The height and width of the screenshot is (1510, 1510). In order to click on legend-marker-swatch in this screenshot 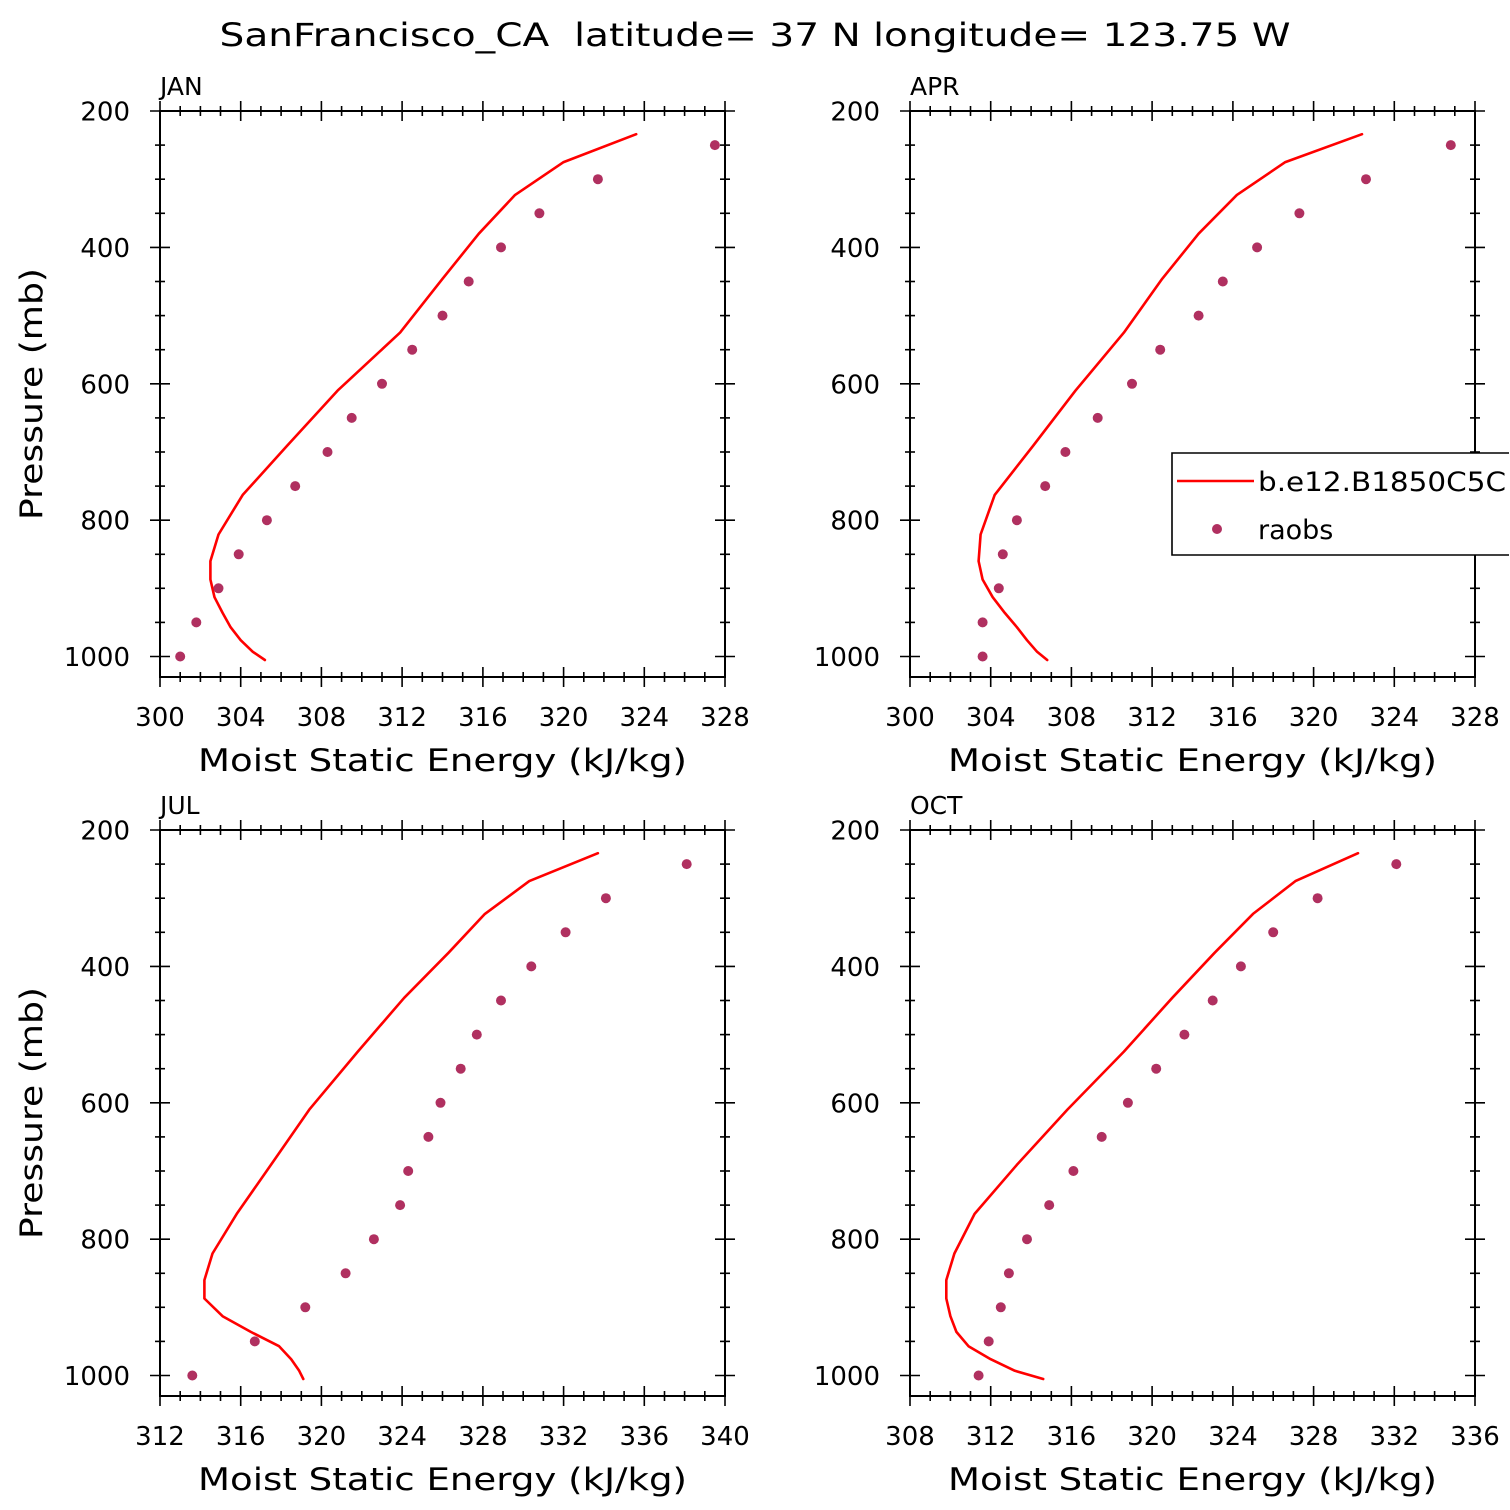, I will do `click(1217, 529)`.